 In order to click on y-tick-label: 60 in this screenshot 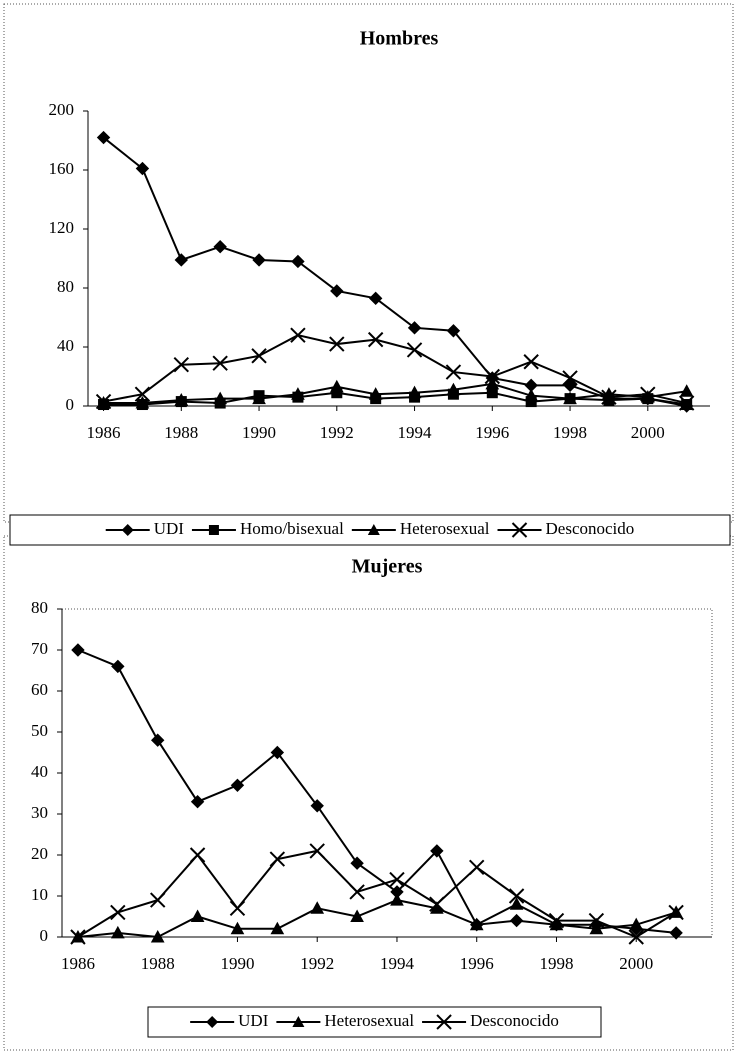, I will do `click(39, 689)`.